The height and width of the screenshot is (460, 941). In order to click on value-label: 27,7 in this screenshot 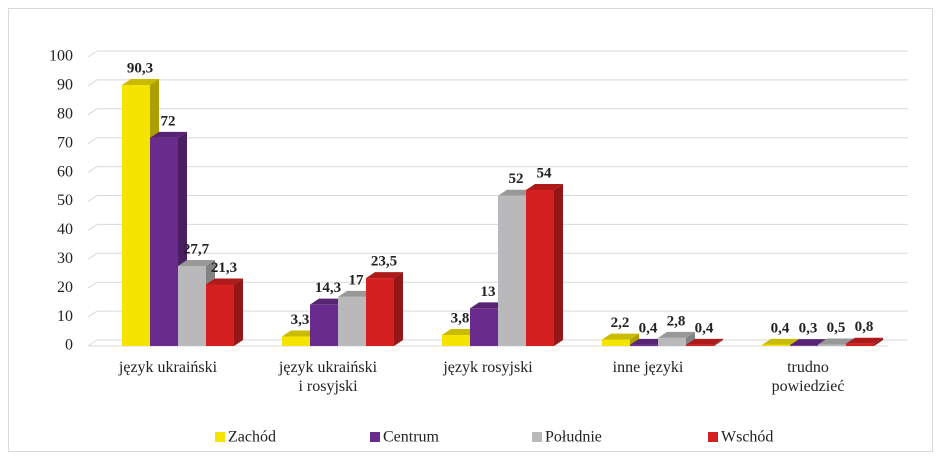, I will do `click(196, 249)`.